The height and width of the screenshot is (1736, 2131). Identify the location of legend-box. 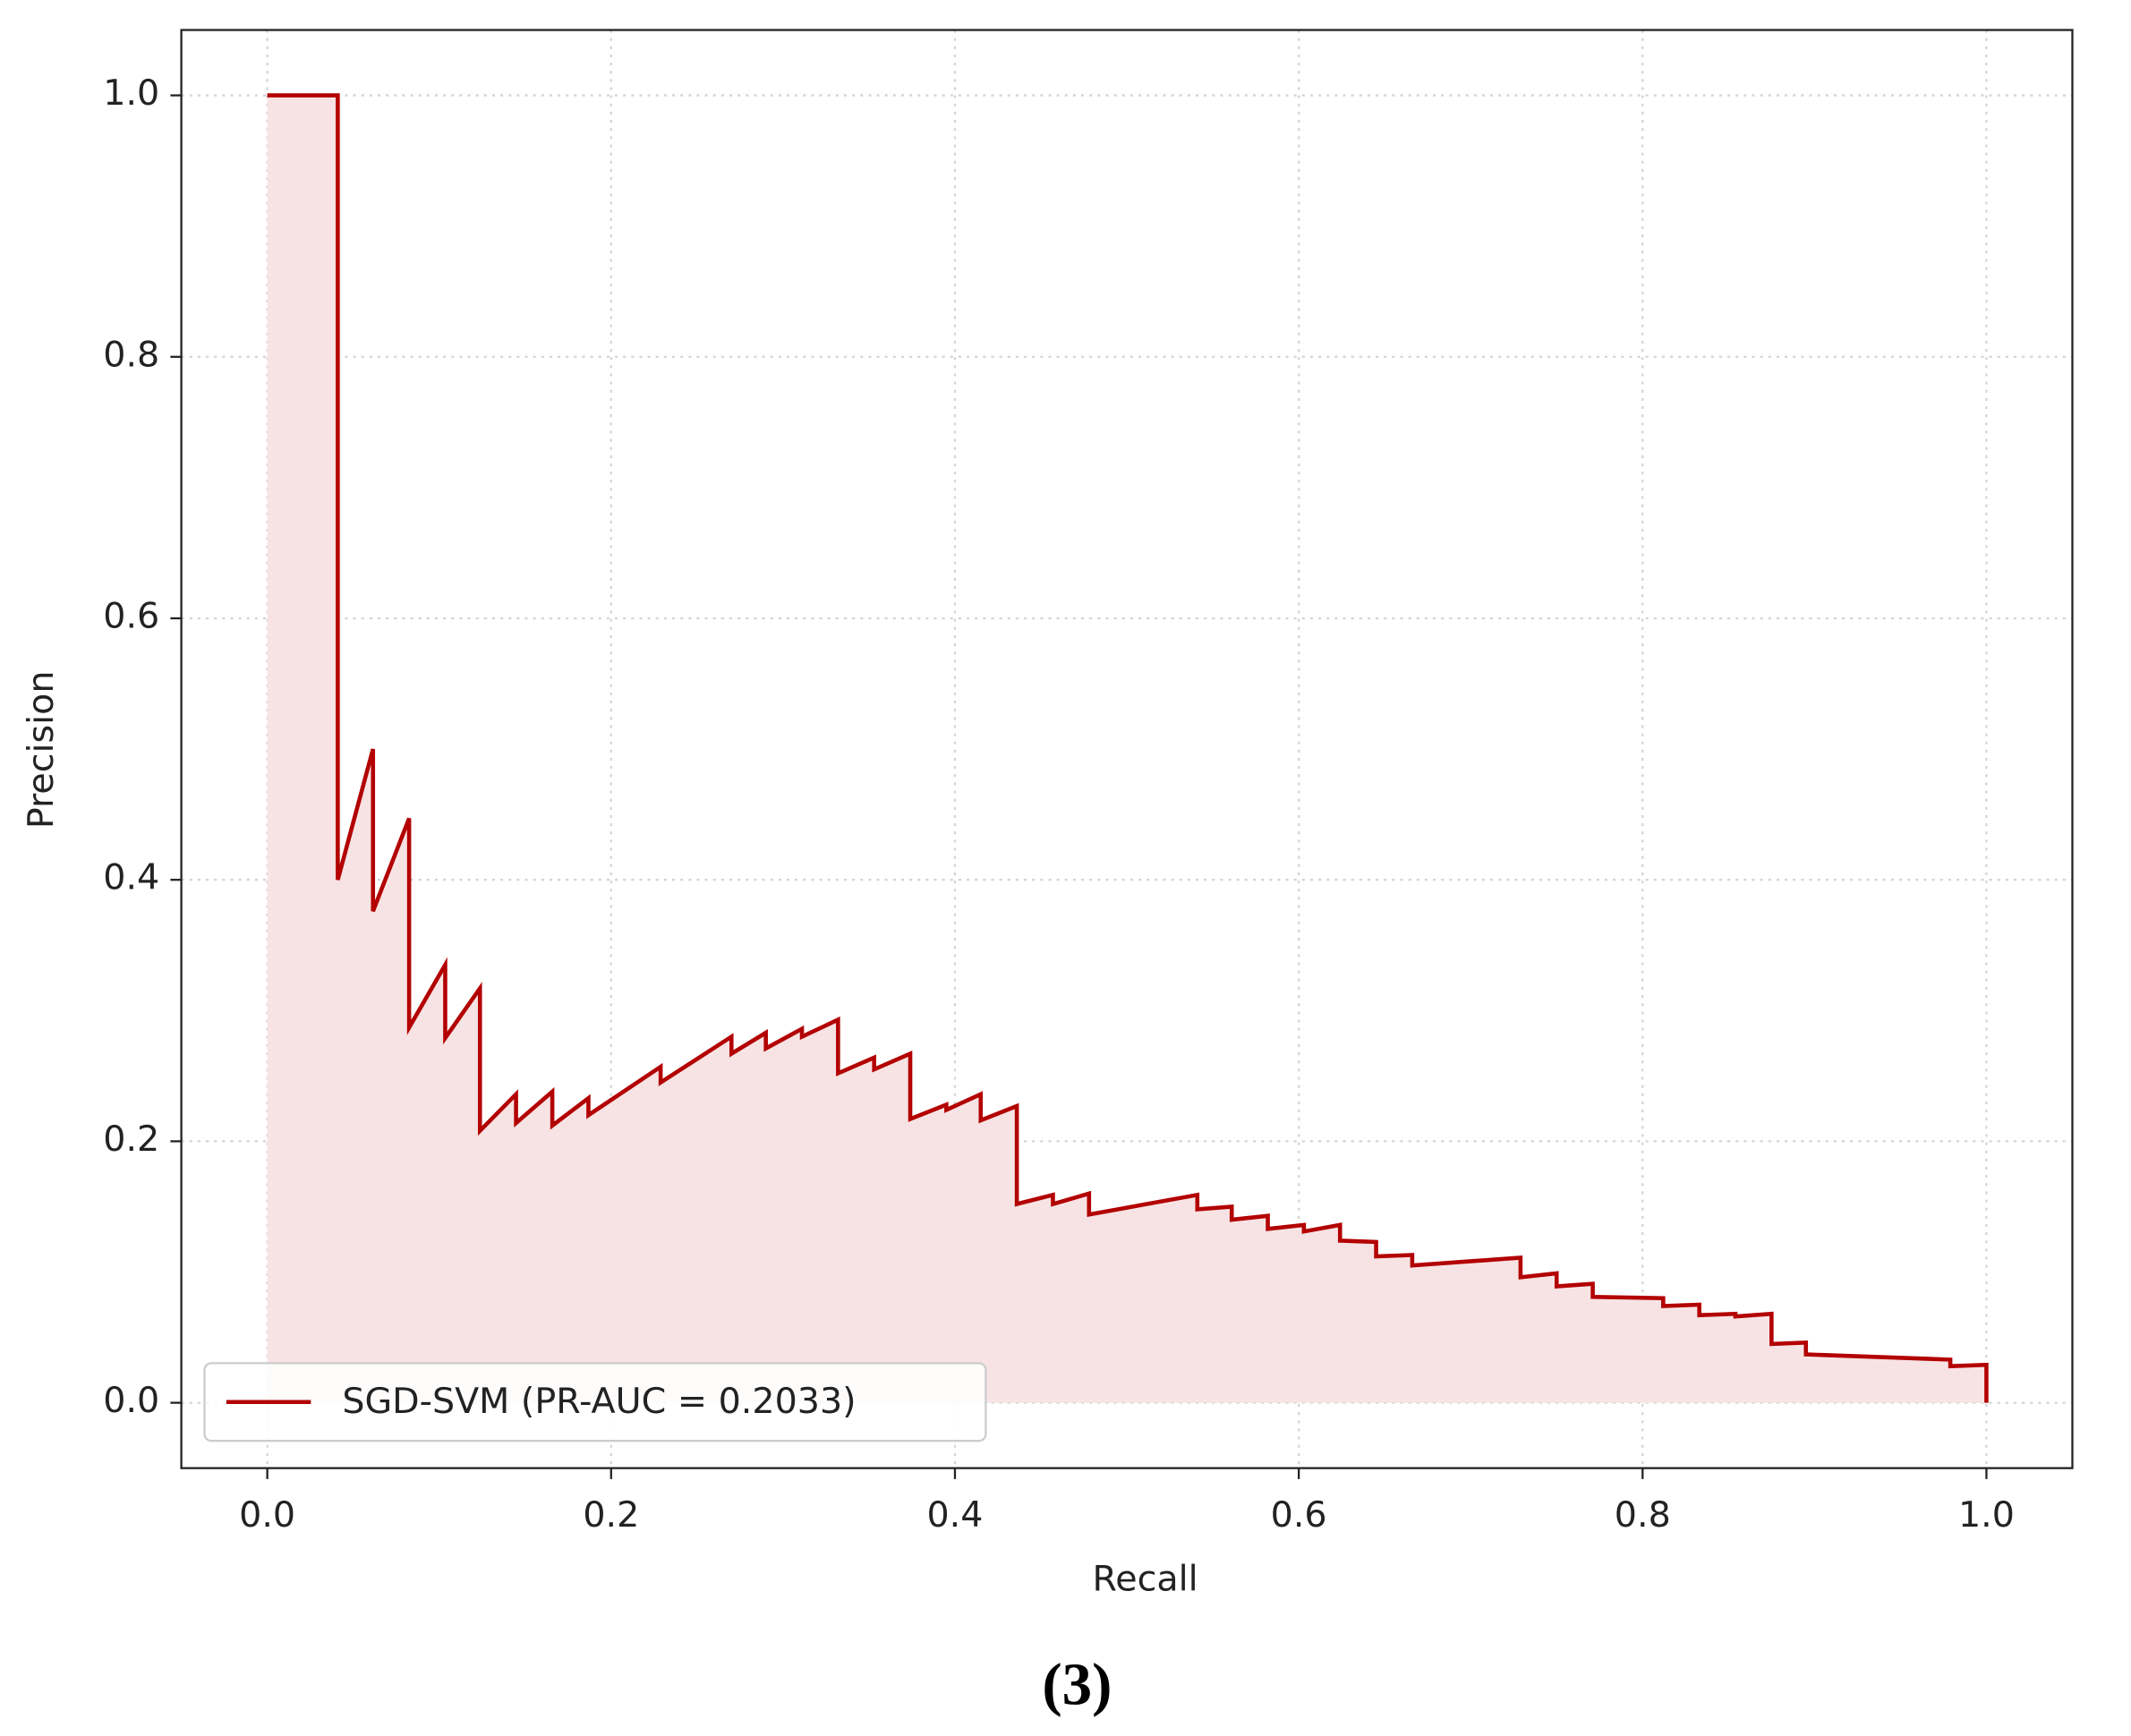
(595, 1402).